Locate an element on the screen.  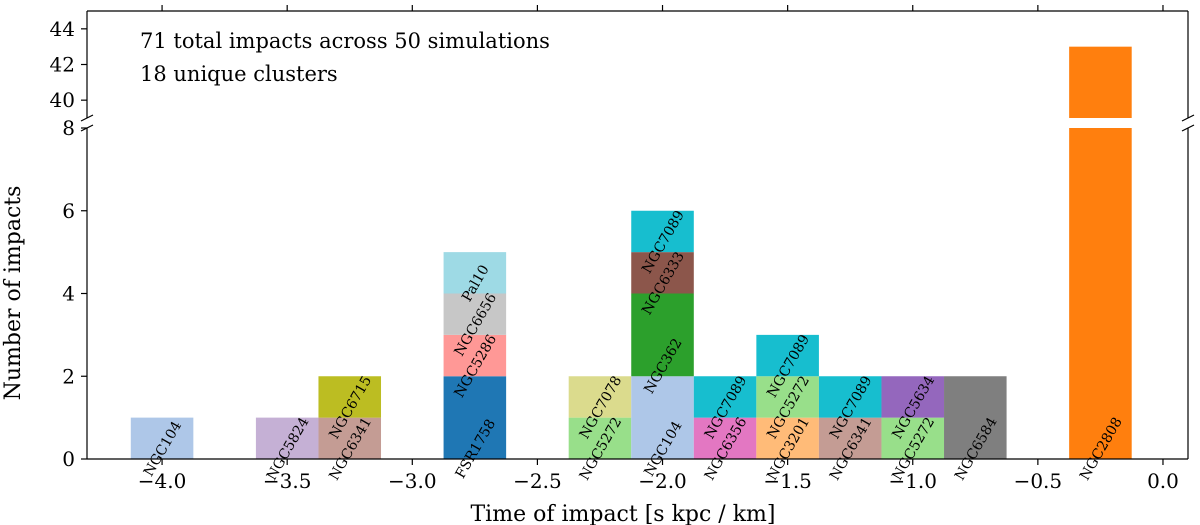
x-tick-label: 0.0 is located at coordinates (1163, 481).